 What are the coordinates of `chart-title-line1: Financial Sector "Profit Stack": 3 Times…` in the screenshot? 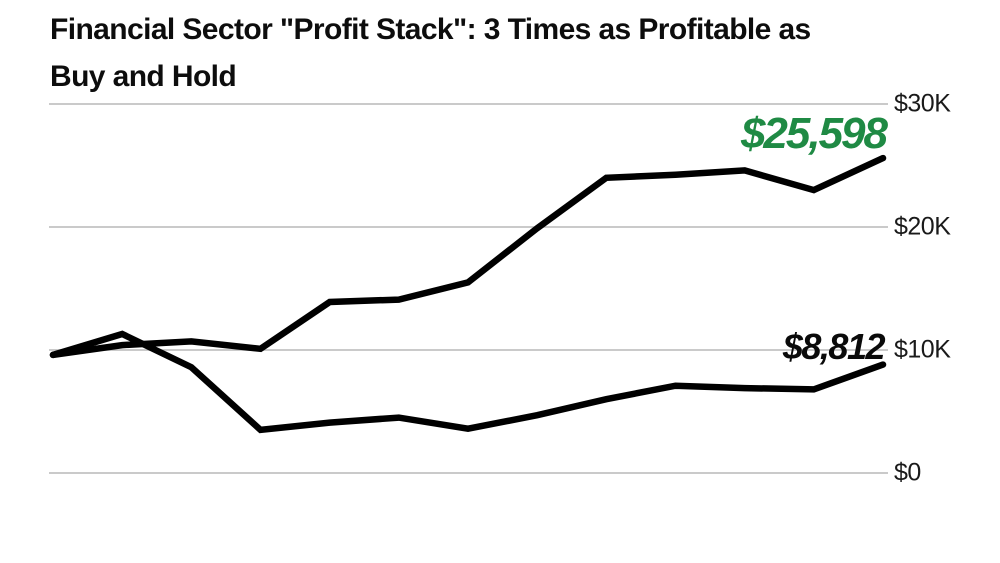 It's located at (430, 29).